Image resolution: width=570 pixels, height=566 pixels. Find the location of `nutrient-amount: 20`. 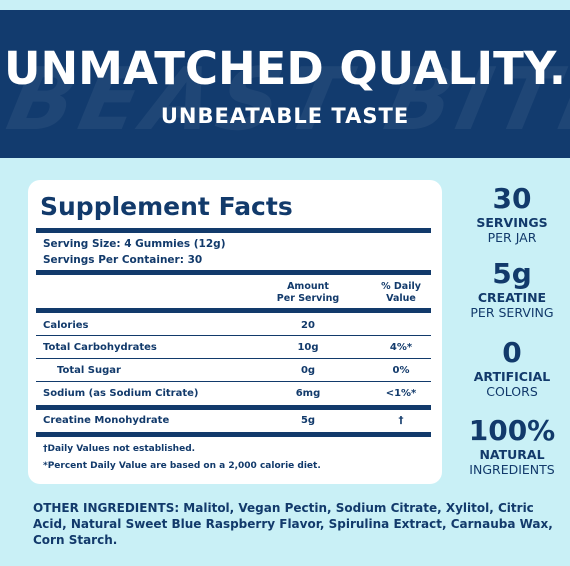

nutrient-amount: 20 is located at coordinates (308, 325).